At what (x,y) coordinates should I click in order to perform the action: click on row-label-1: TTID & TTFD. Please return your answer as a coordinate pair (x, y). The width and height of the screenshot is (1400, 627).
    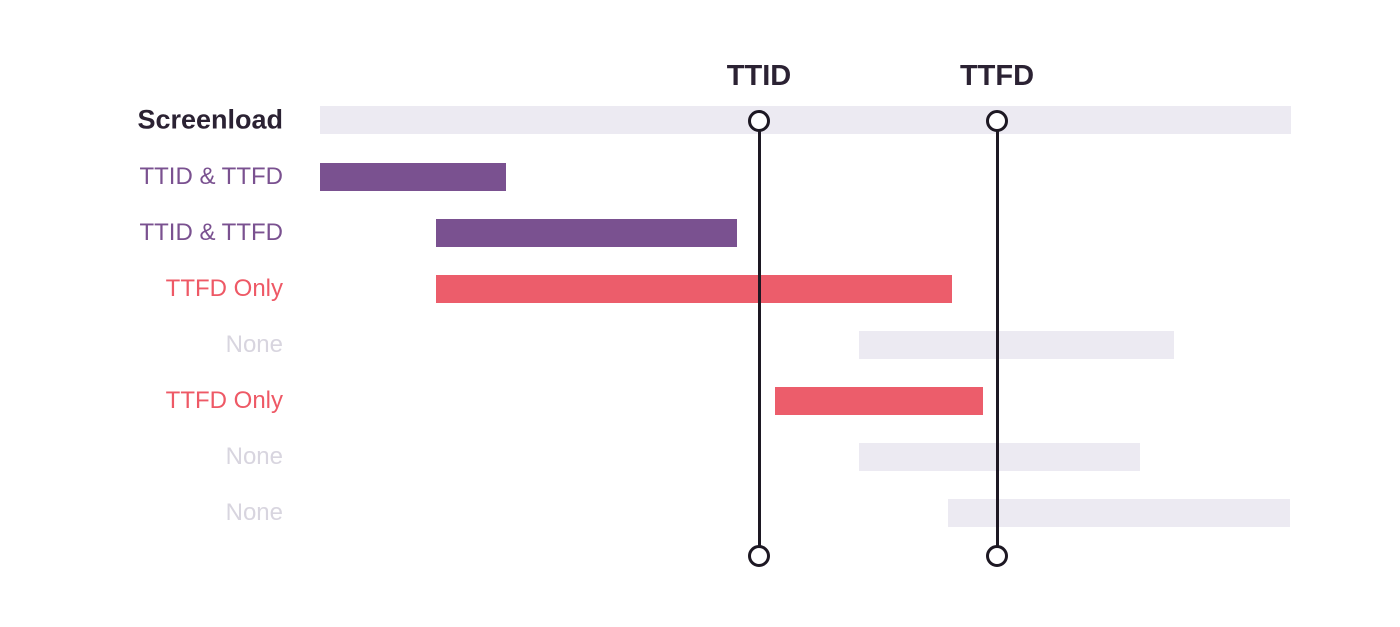
    Looking at the image, I should click on (211, 176).